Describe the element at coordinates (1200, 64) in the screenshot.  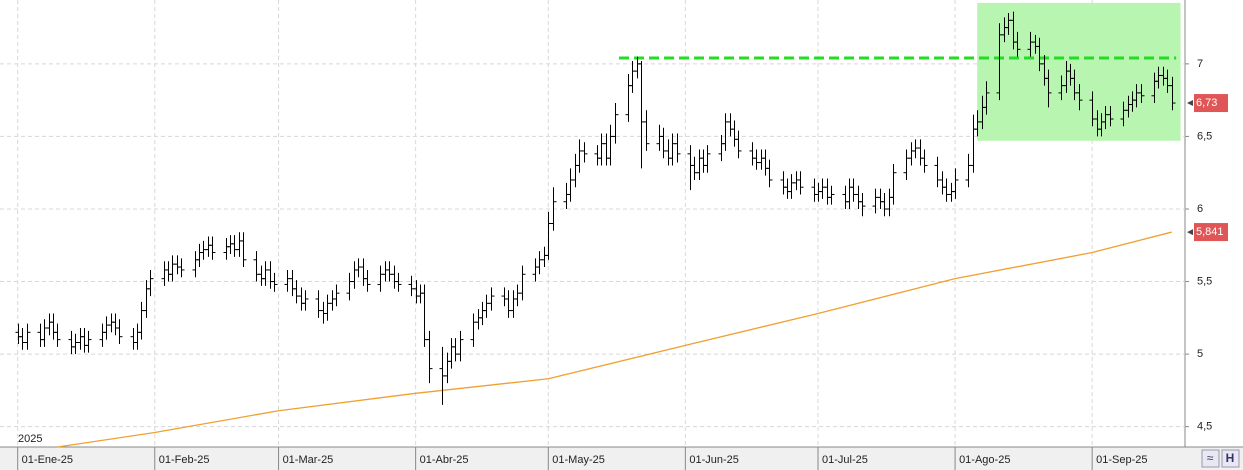
I see `y-tick-label: 7` at that location.